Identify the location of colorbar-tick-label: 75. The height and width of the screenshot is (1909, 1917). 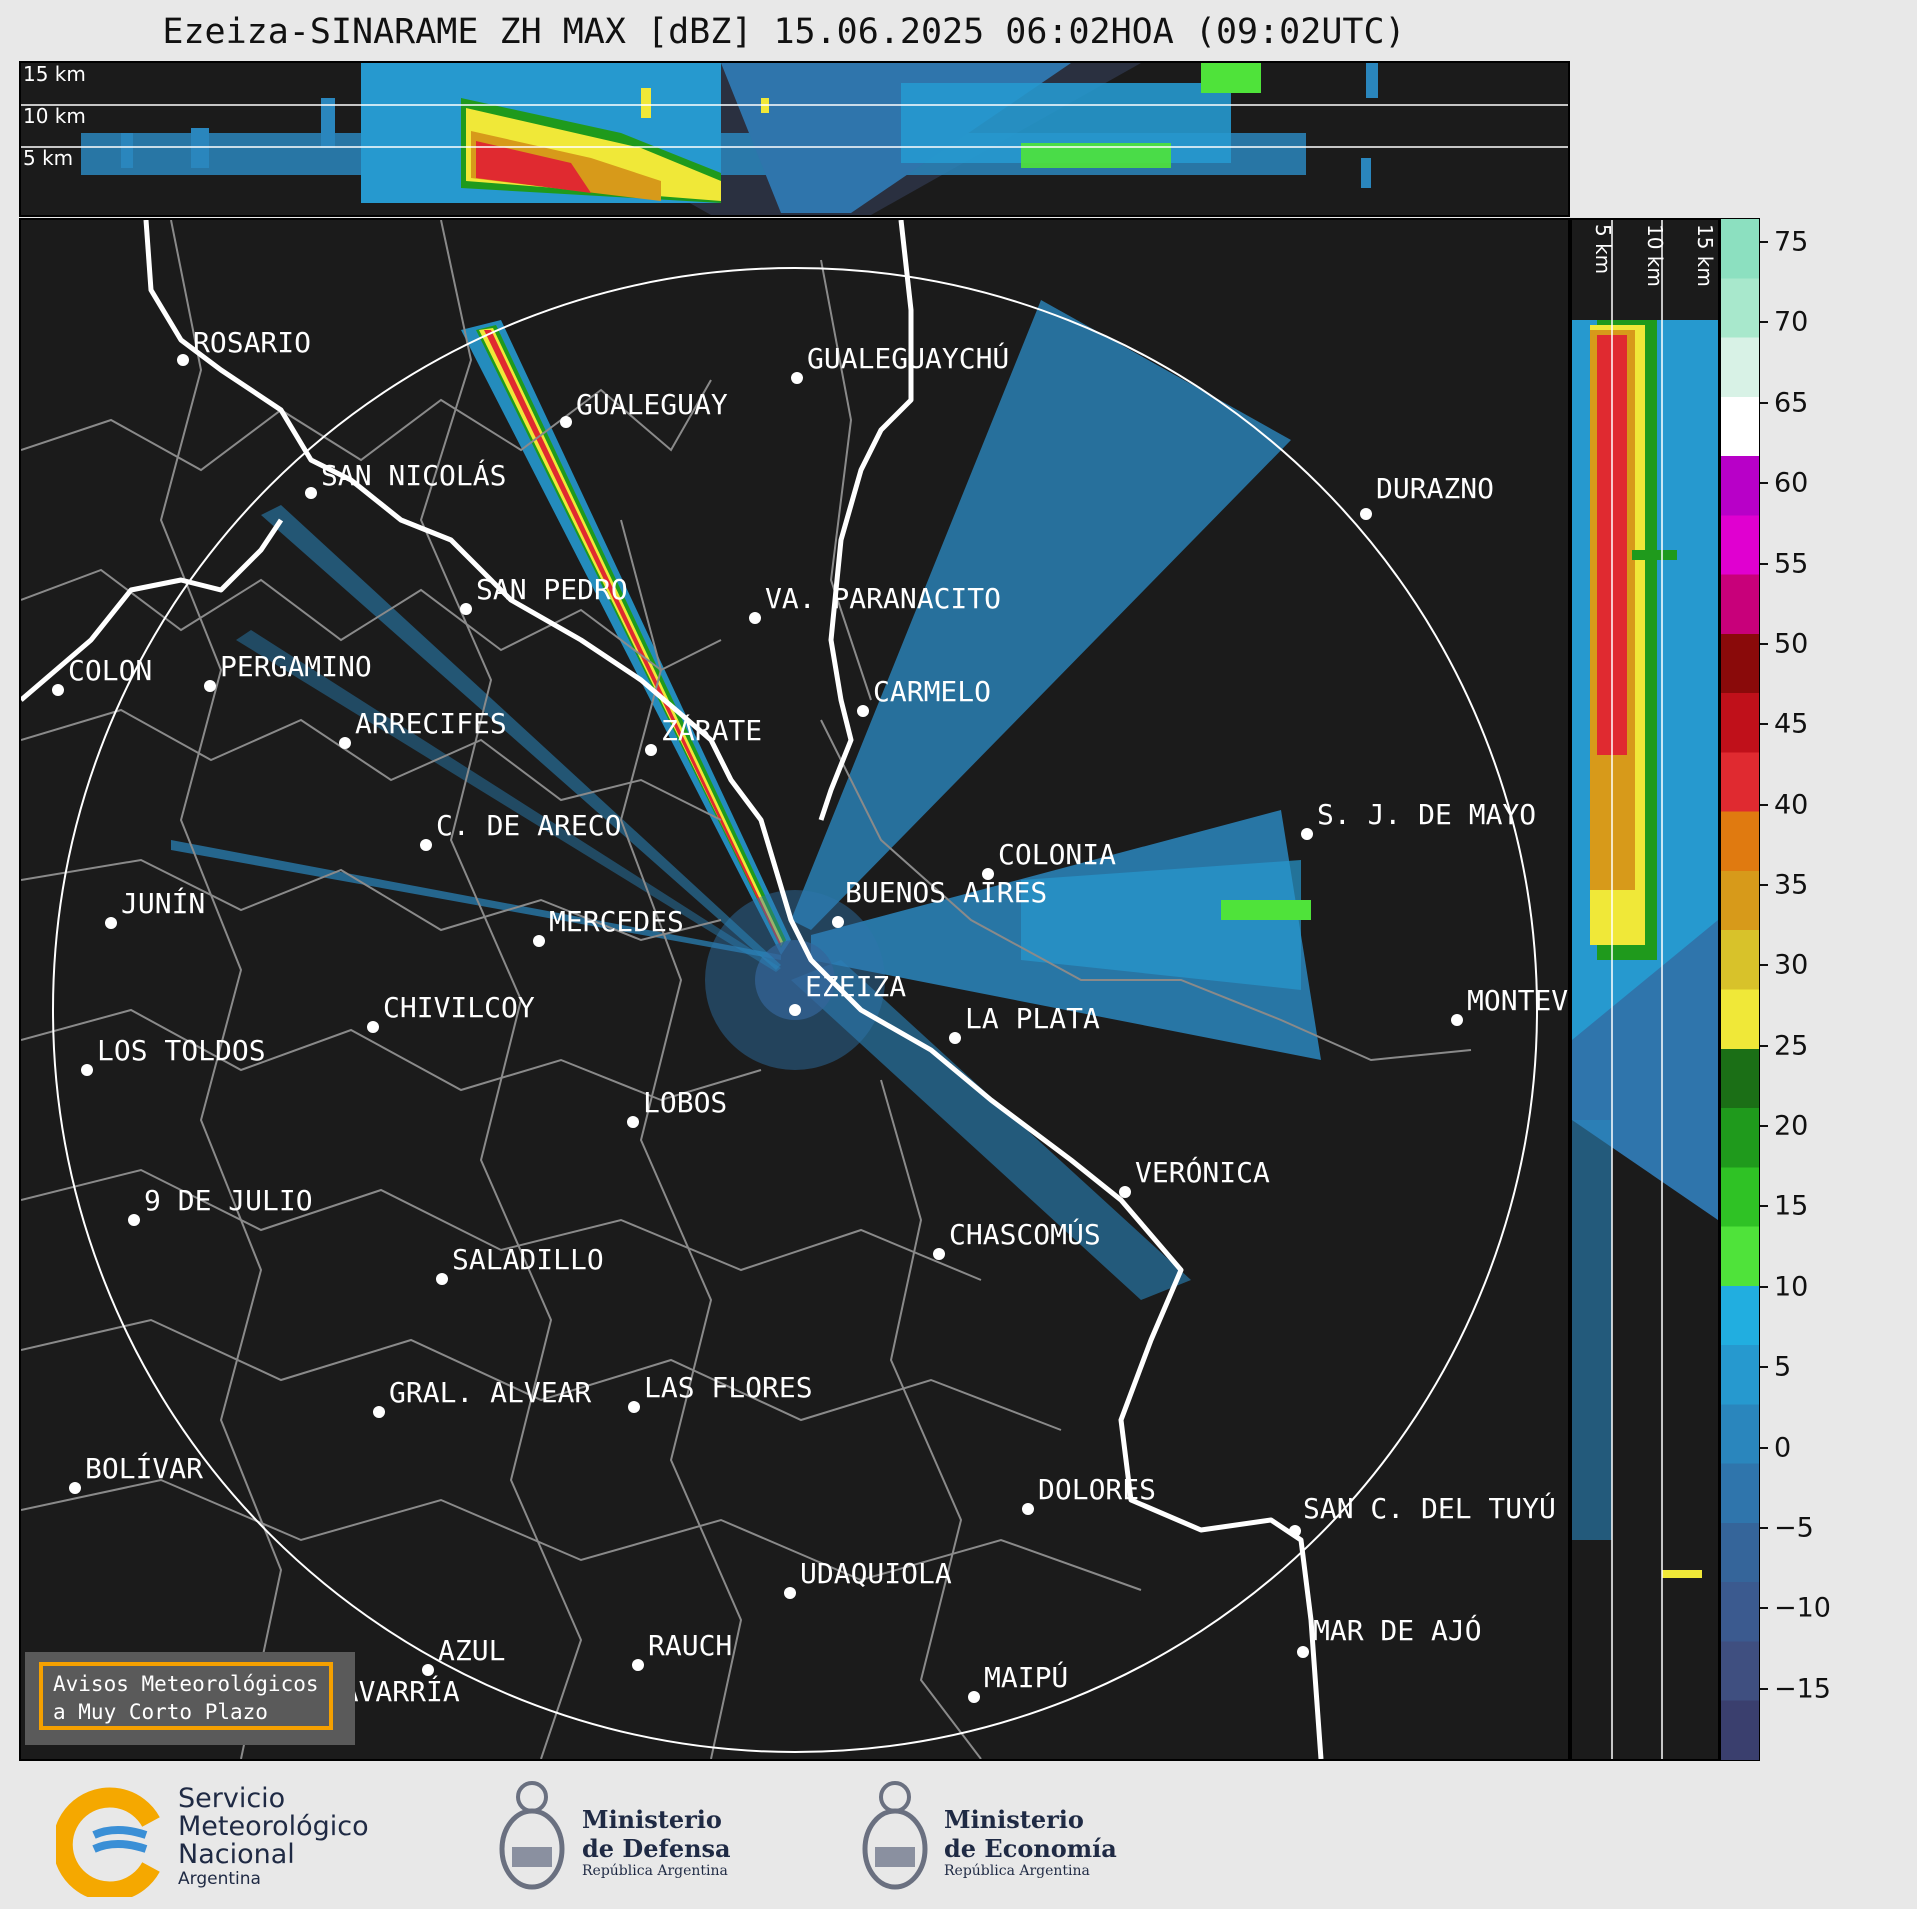
(1791, 242).